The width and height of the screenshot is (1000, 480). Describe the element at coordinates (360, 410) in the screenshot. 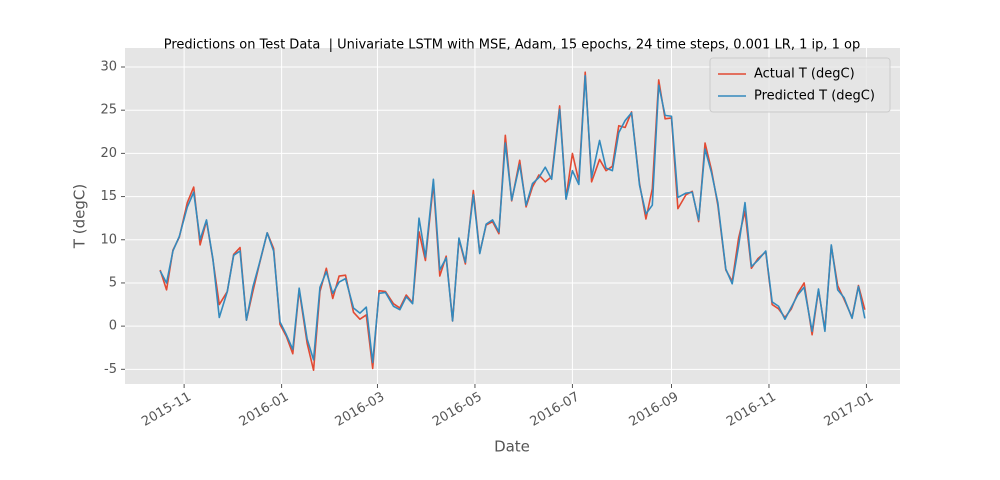

I see `x-tick-label: 2016-03` at that location.